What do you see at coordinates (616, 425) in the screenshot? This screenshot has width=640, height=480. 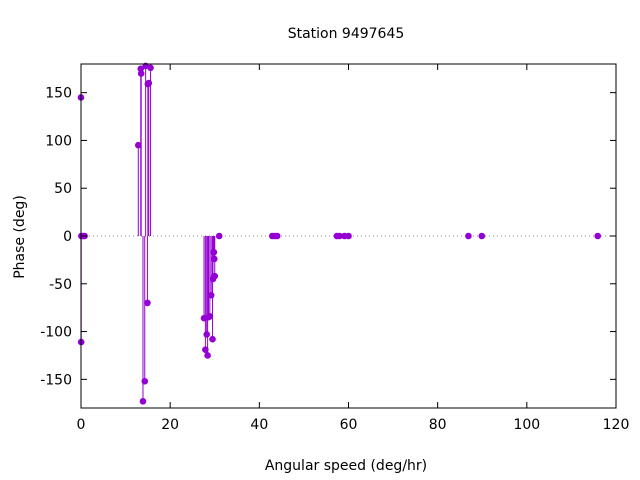 I see `x-tick-label: 120` at bounding box center [616, 425].